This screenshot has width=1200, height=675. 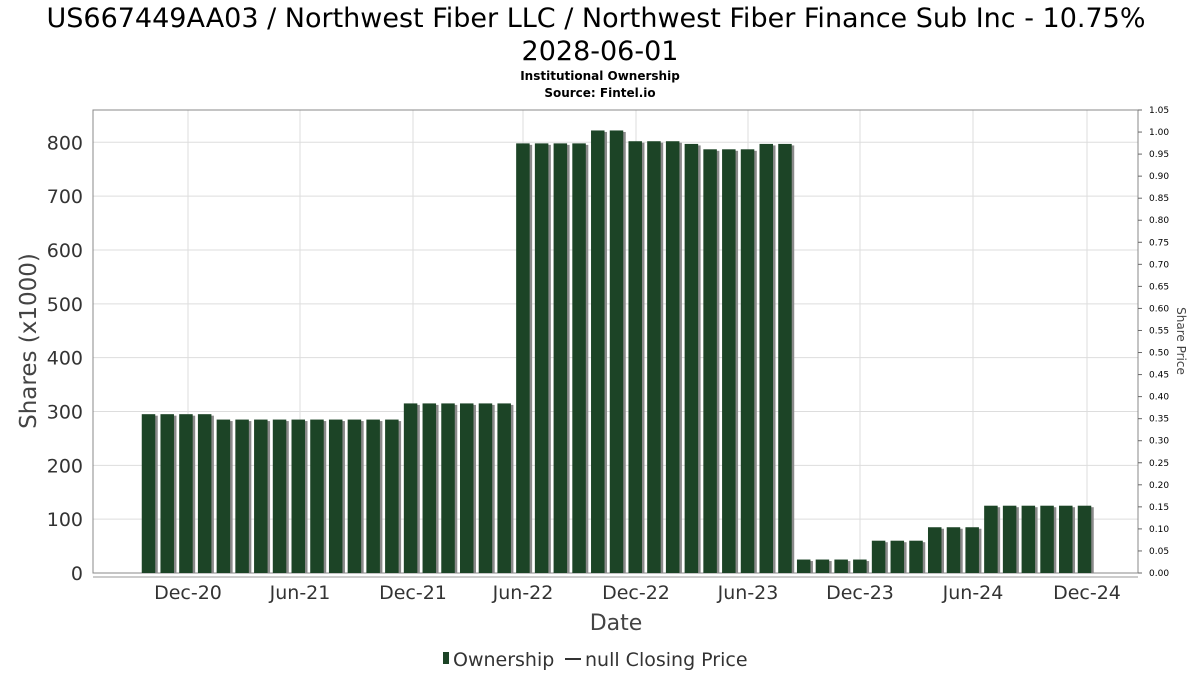 I want to click on y-tick-label: 0, so click(x=77, y=574).